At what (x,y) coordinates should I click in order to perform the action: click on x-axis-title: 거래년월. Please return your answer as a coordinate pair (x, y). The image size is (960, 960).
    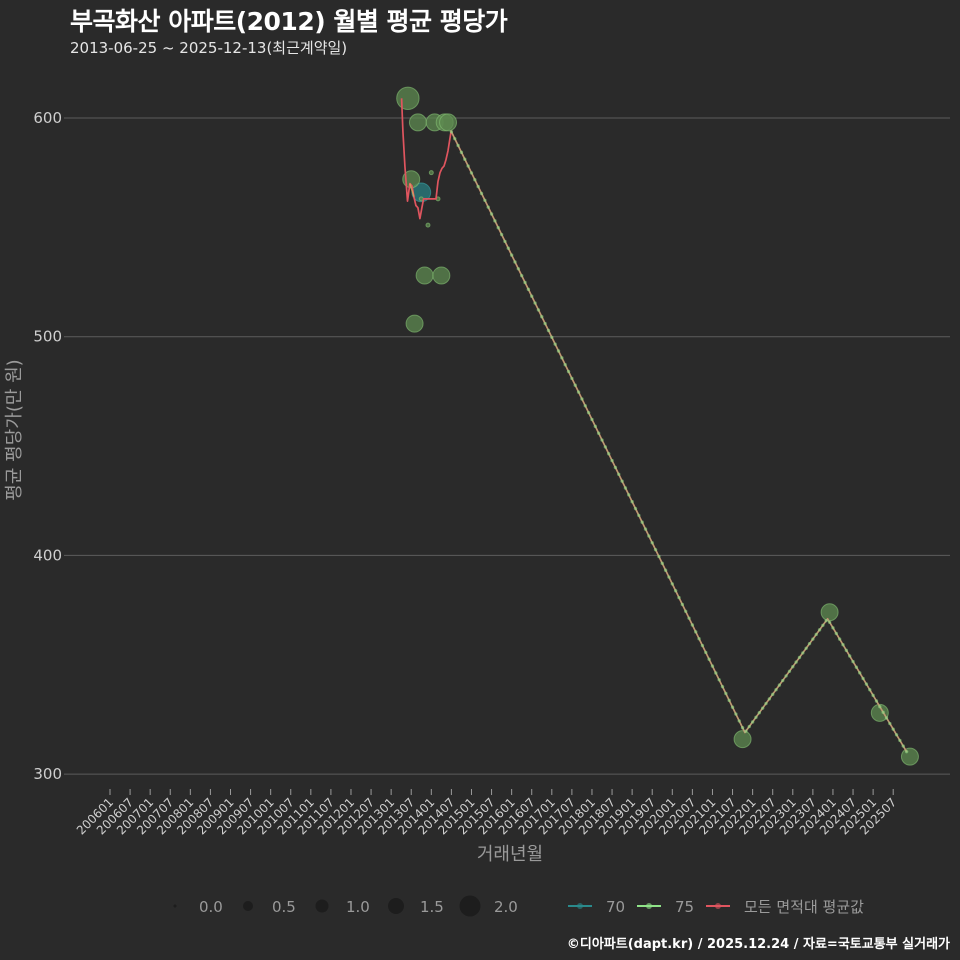
    Looking at the image, I should click on (510, 854).